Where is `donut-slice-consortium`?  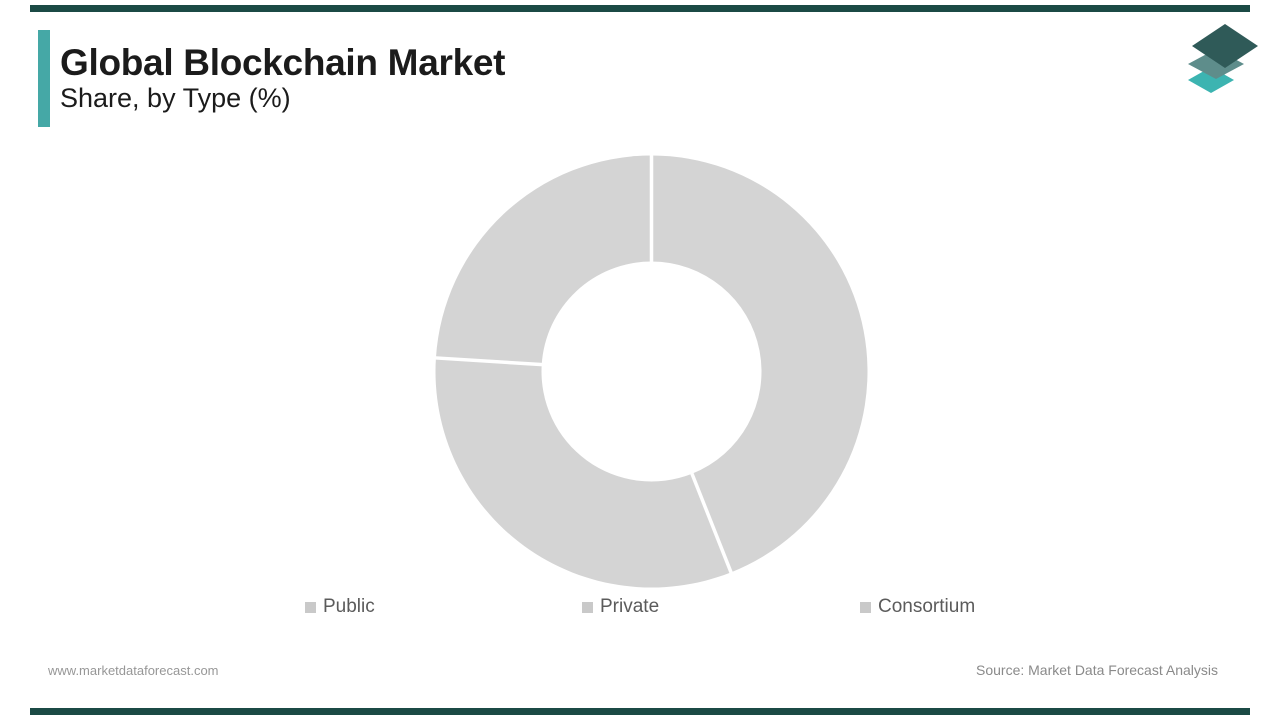
donut-slice-consortium is located at coordinates (543, 260).